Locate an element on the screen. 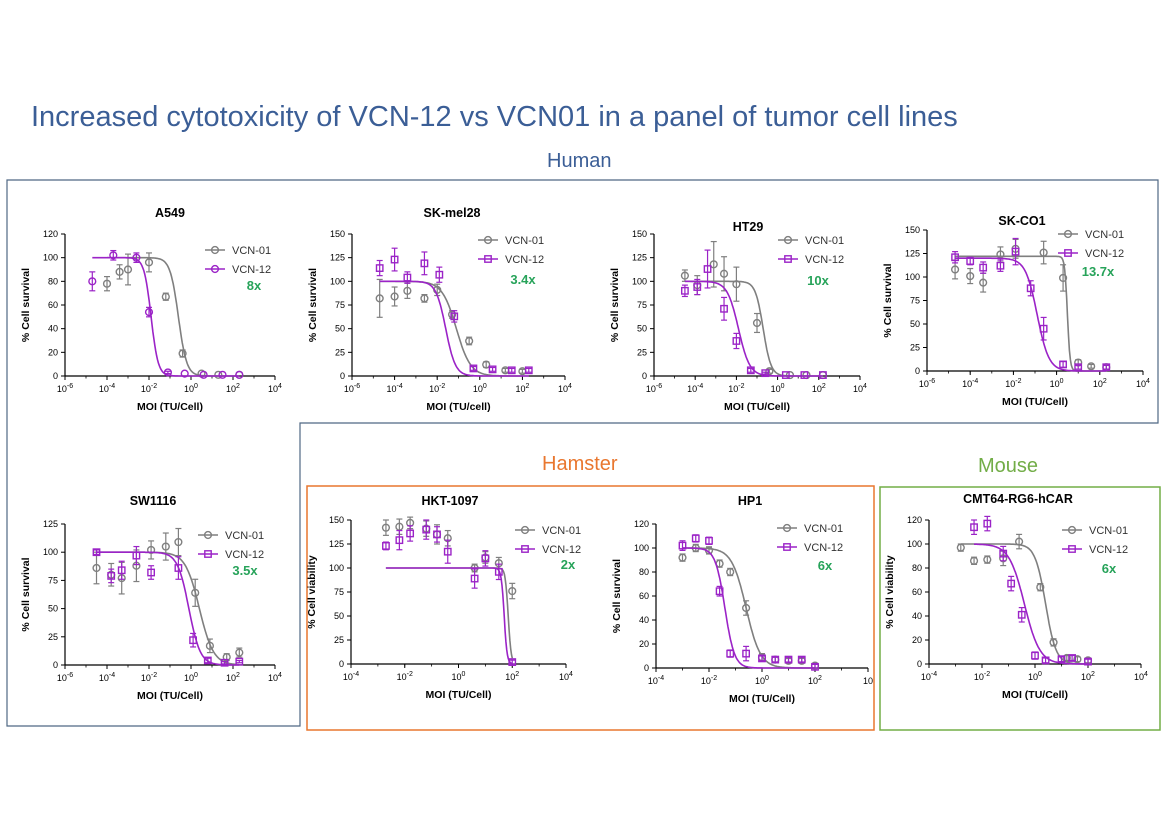 Image resolution: width=1168 pixels, height=825 pixels. fold-change-label: 10x is located at coordinates (818, 280).